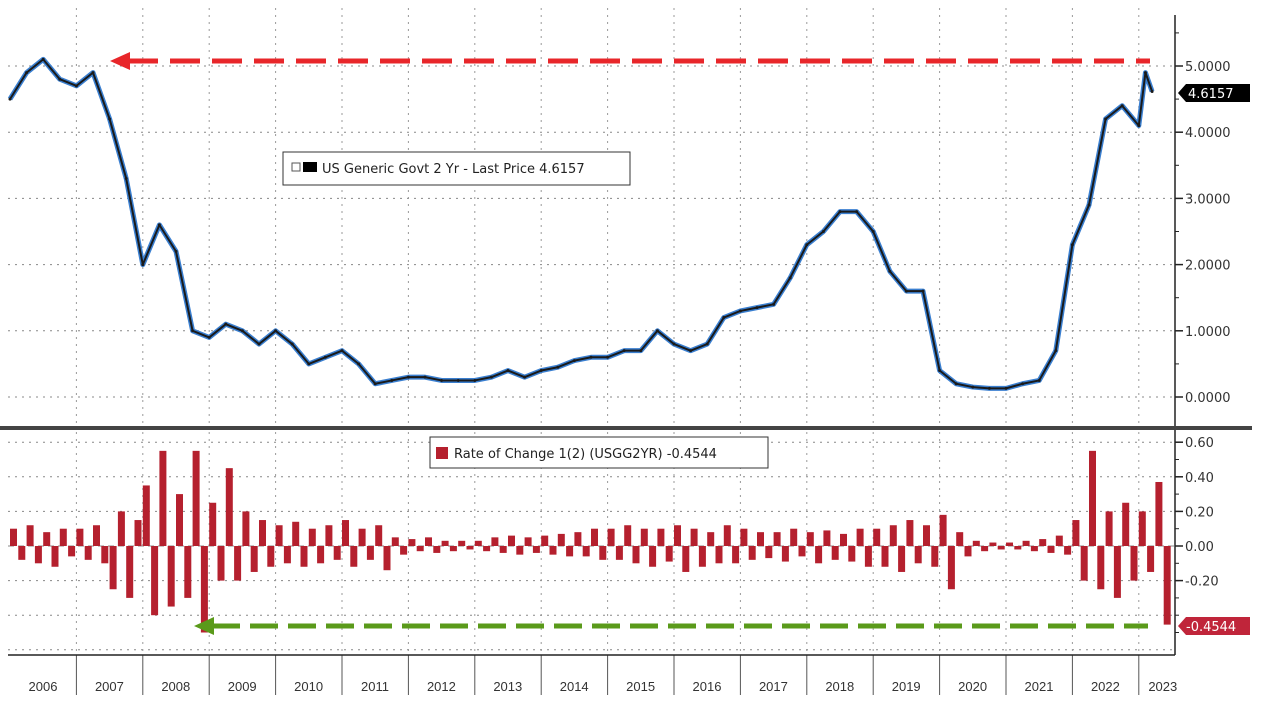 This screenshot has height=709, width=1270. Describe the element at coordinates (839, 686) in the screenshot. I see `x-year-label: 2018` at that location.